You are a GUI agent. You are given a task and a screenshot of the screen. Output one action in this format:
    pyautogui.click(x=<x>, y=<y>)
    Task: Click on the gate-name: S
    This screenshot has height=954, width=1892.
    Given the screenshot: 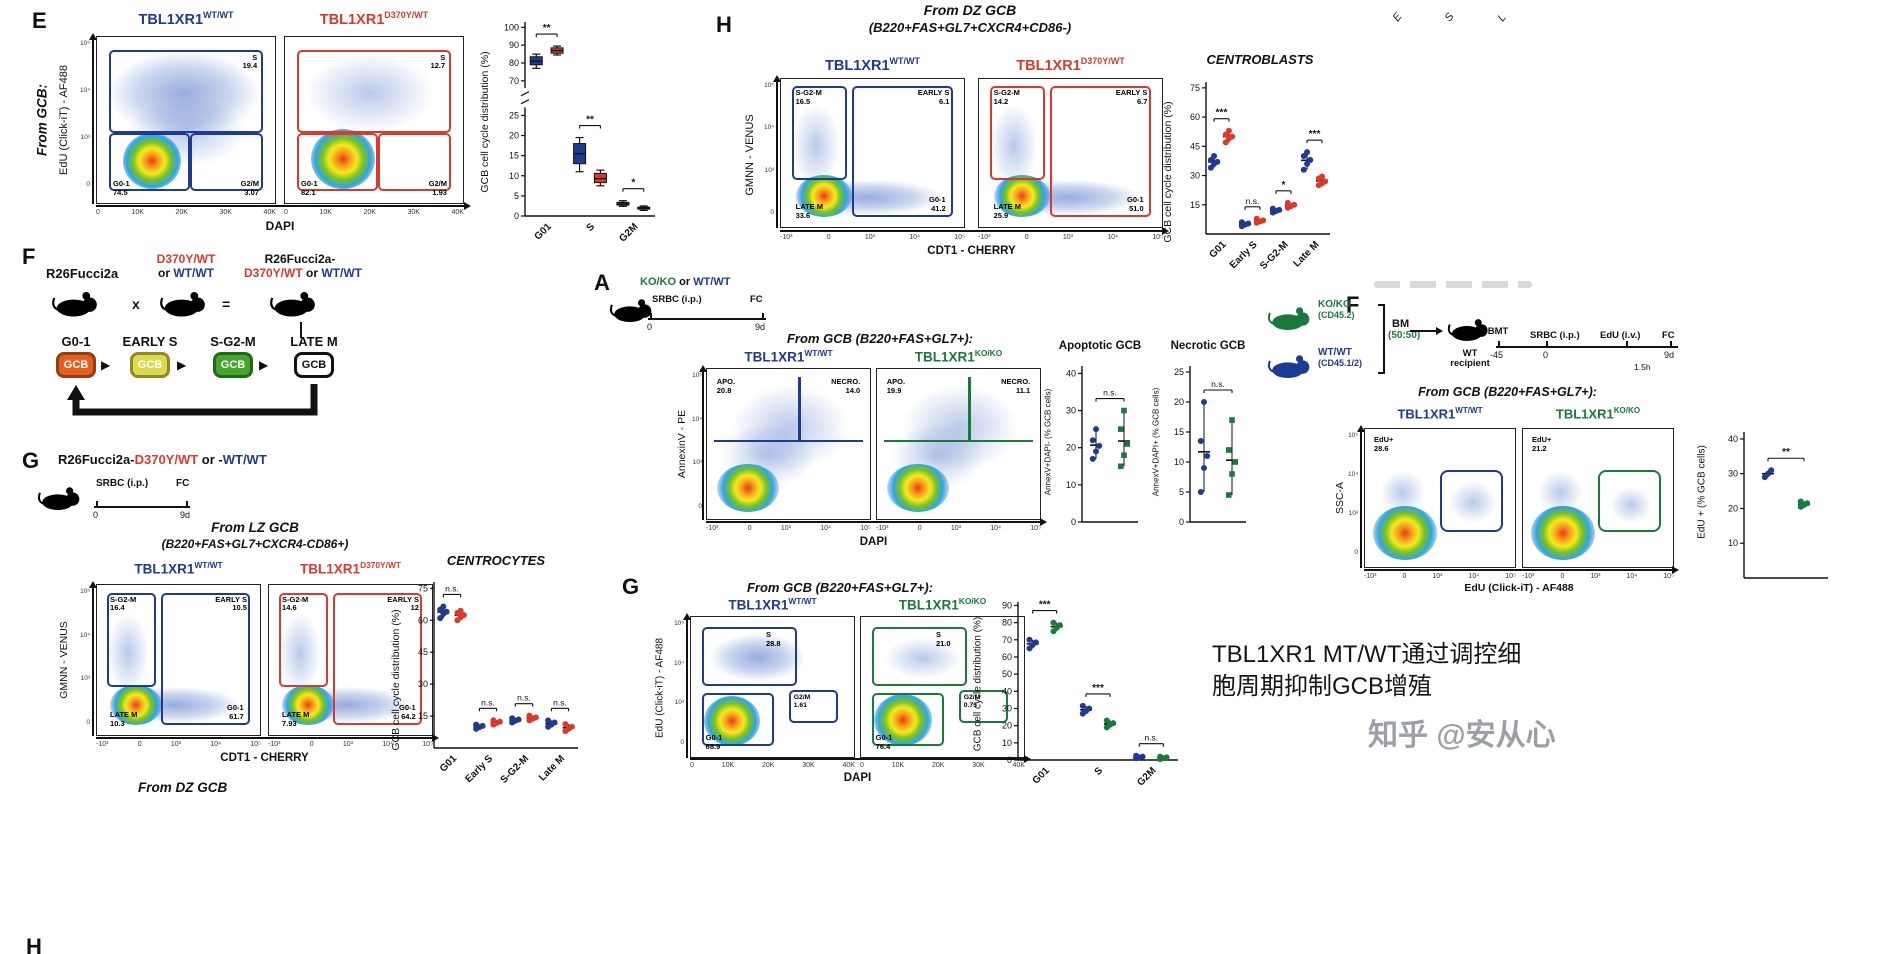 What is the action you would take?
    pyautogui.click(x=938, y=634)
    